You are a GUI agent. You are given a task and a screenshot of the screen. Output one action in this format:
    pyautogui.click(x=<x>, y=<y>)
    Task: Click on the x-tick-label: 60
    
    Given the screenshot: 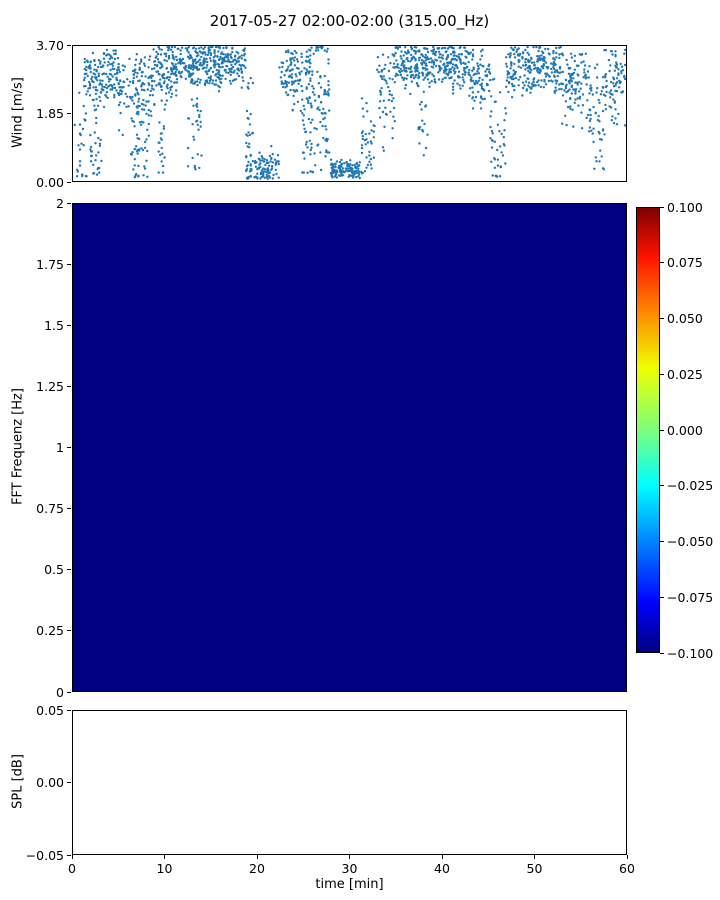 What is the action you would take?
    pyautogui.click(x=627, y=868)
    